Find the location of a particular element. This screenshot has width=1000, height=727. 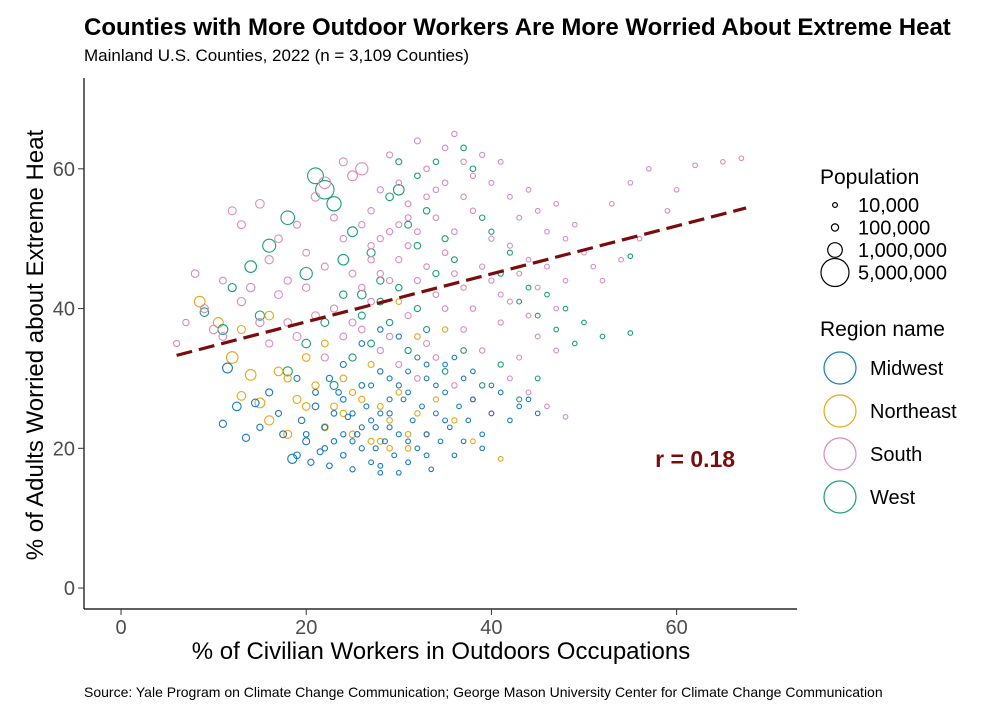

y-axis-label: % of Adults Worried about Extreme Heat is located at coordinates (35, 344).